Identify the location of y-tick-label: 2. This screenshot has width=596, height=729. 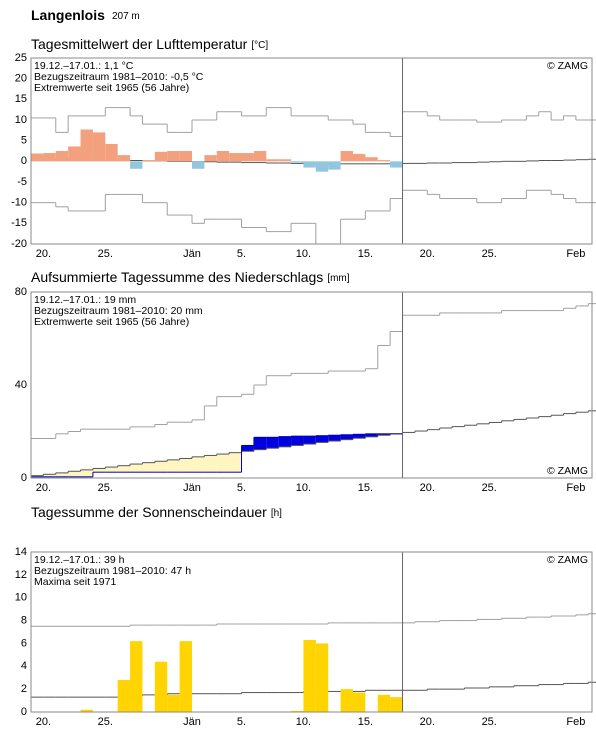
(24, 689).